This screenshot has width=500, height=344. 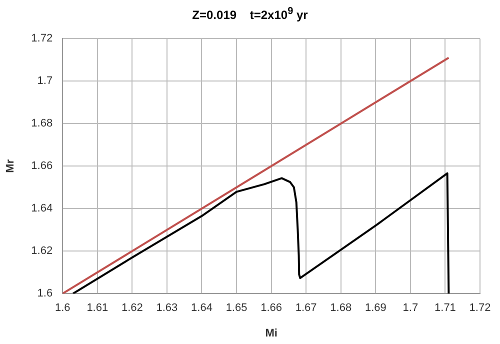 What do you see at coordinates (250, 14) in the screenshot?
I see `chart-title: Z=0.019 t=2x10$^{9}$ yr` at bounding box center [250, 14].